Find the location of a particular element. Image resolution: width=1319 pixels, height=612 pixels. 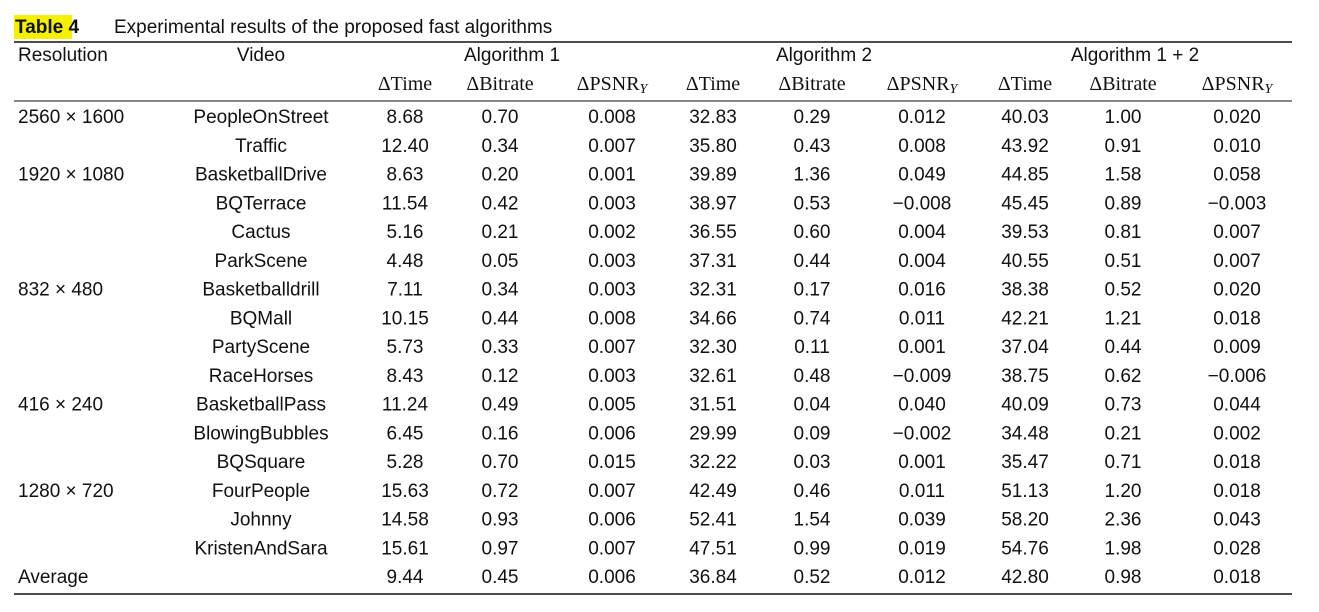

value-cell: 38.38 is located at coordinates (1025, 290).